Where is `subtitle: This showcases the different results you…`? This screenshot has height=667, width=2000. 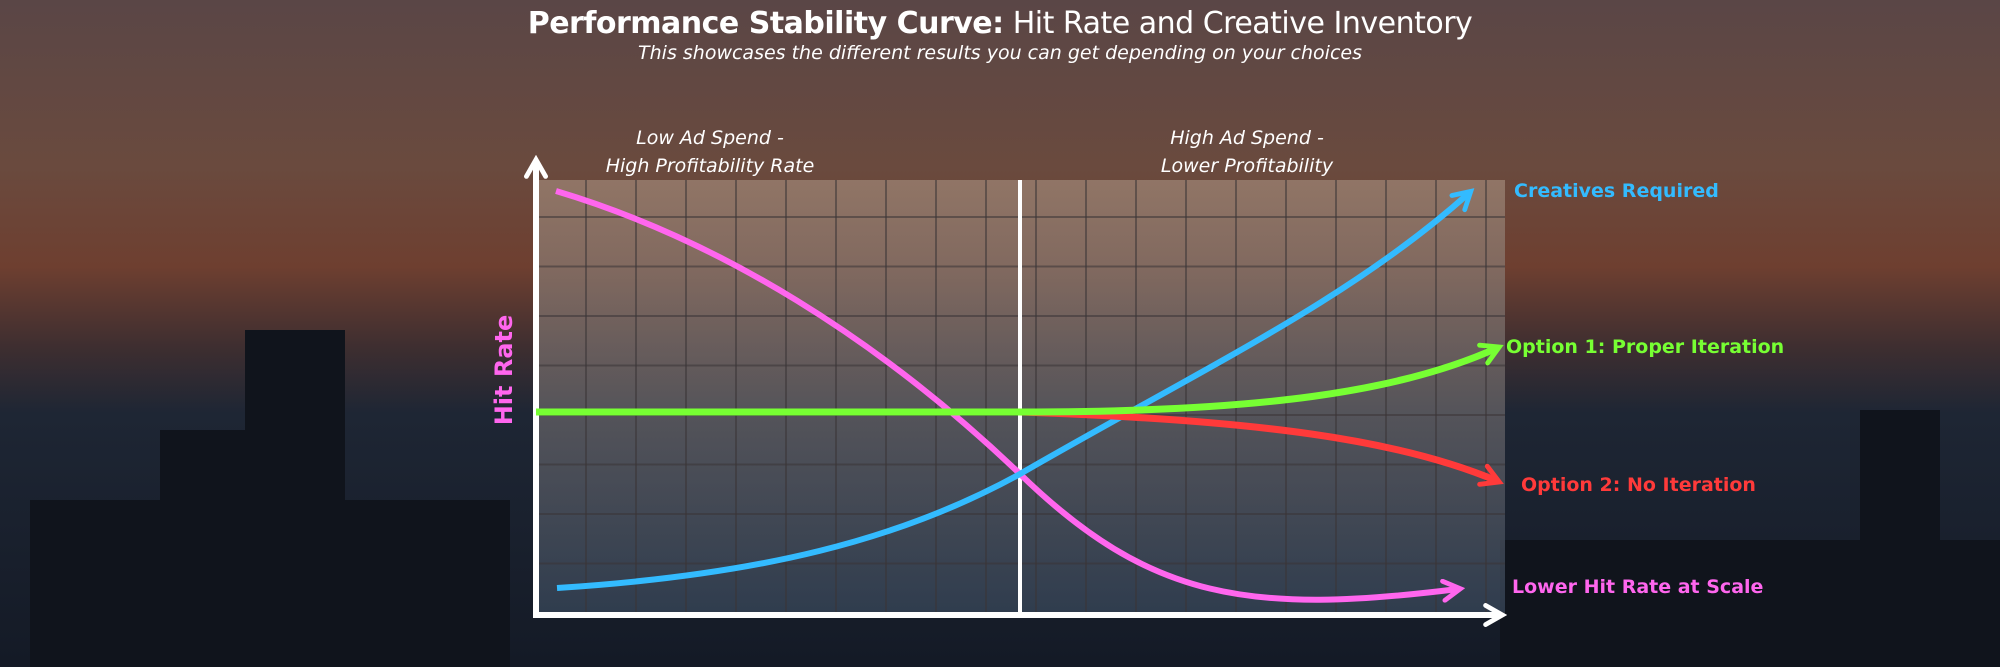
subtitle: This showcases the different results you… is located at coordinates (1000, 53).